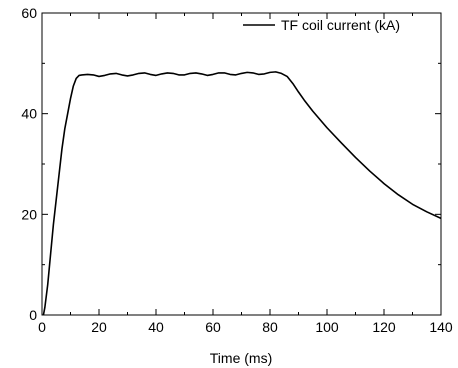 This screenshot has height=368, width=458. What do you see at coordinates (29, 114) in the screenshot?
I see `y-tick-label: 40` at bounding box center [29, 114].